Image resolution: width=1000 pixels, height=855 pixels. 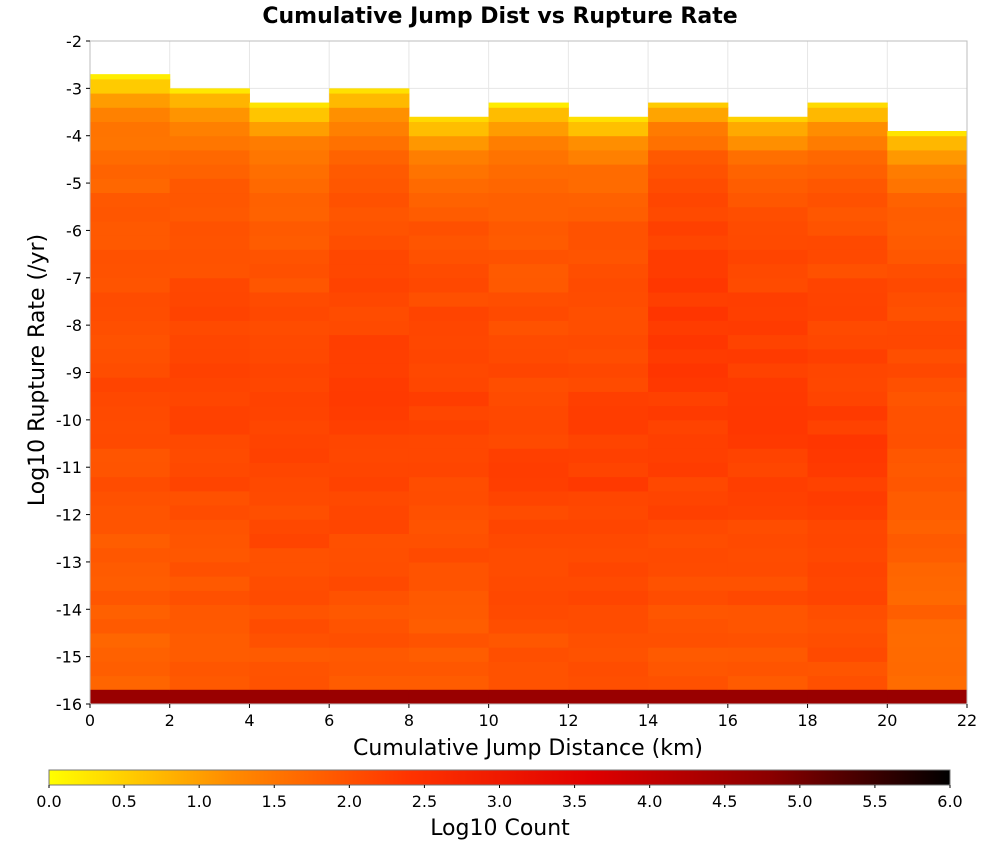 What do you see at coordinates (967, 720) in the screenshot?
I see `x-tick-label: 22` at bounding box center [967, 720].